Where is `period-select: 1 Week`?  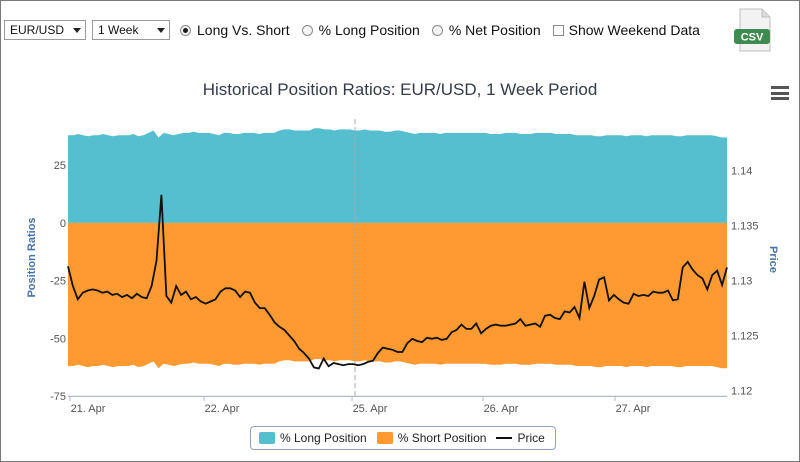
period-select: 1 Week is located at coordinates (131, 30).